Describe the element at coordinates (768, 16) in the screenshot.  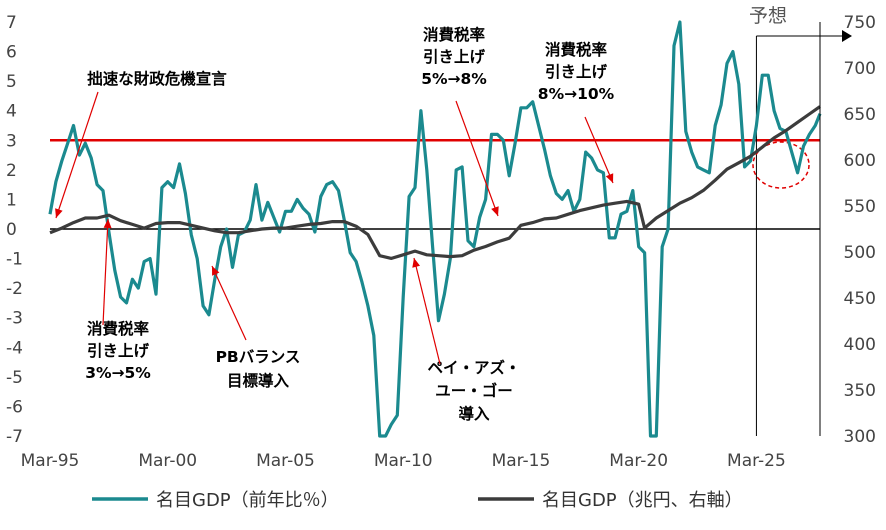
I see `forecast-label: 予想` at that location.